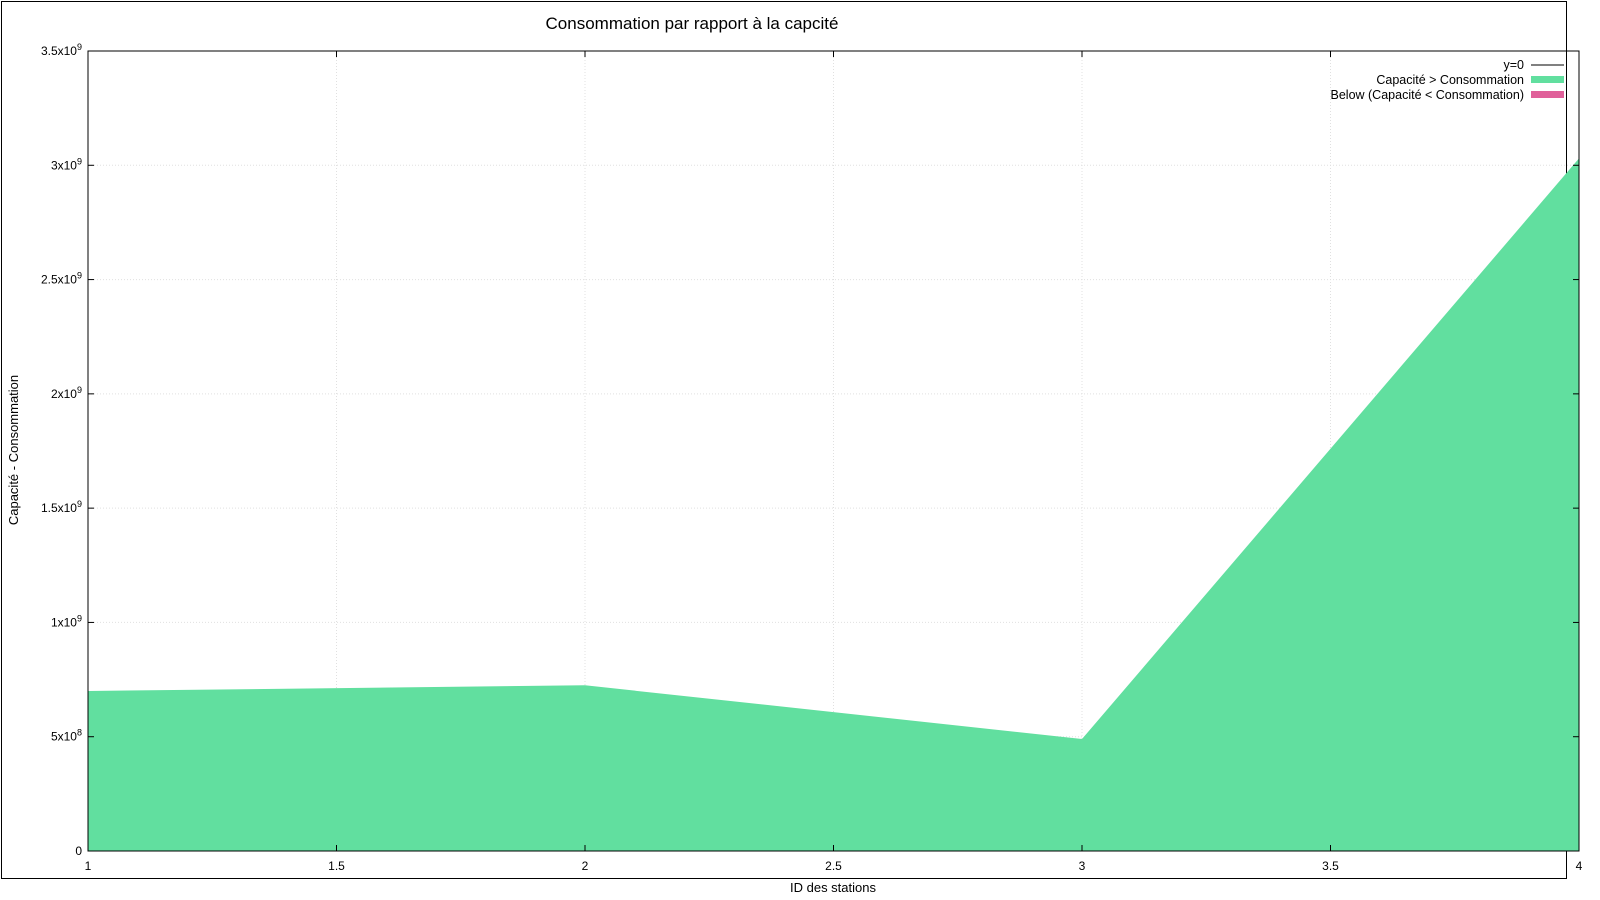 The image size is (1600, 900). I want to click on x-tick-label: 2.5, so click(833, 866).